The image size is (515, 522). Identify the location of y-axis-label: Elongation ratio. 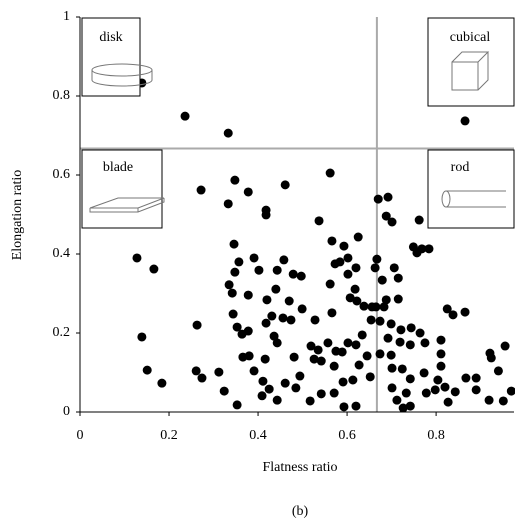
(17, 215).